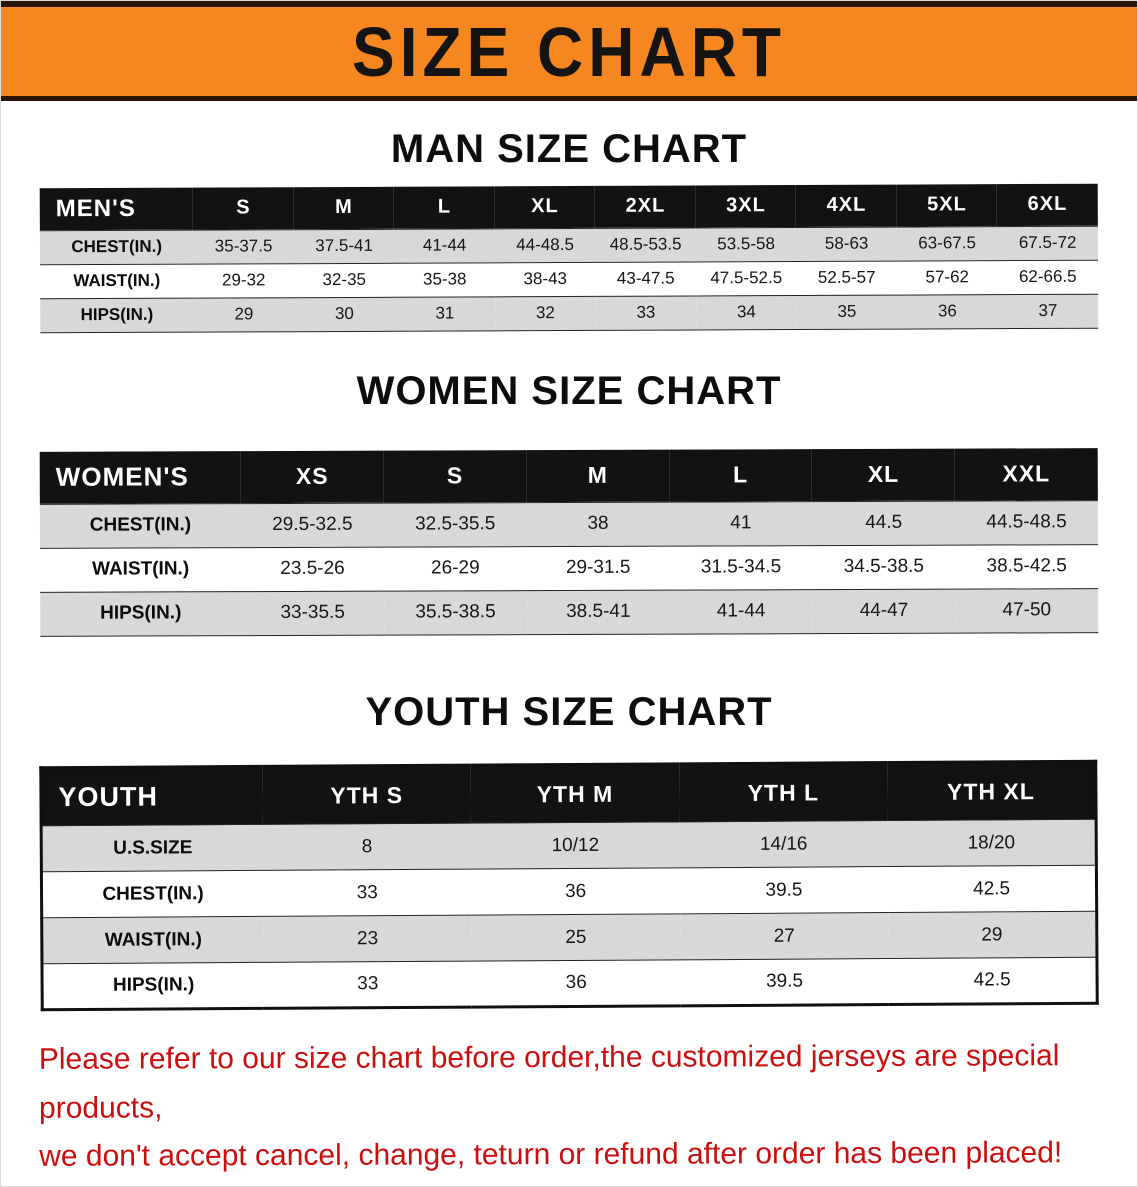 The height and width of the screenshot is (1187, 1138). Describe the element at coordinates (312, 568) in the screenshot. I see `size-cell: 23.5-26` at that location.